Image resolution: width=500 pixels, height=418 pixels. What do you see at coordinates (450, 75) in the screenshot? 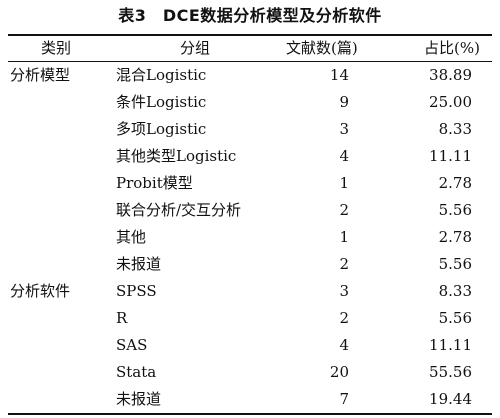
I see `cell-percent: 38.89` at bounding box center [450, 75].